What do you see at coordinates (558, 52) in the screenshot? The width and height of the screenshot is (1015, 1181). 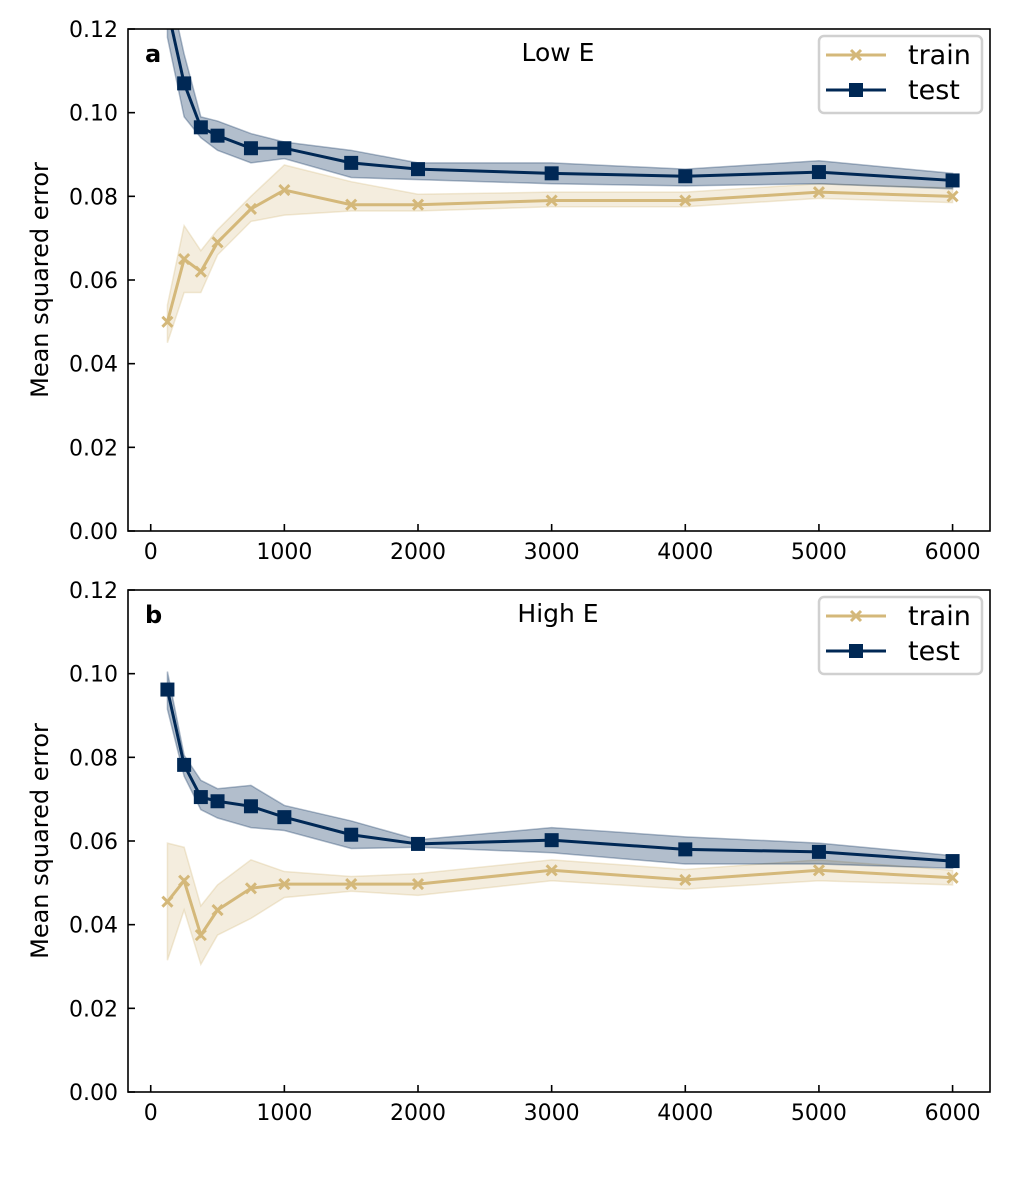 I see `panel-title: Low E` at bounding box center [558, 52].